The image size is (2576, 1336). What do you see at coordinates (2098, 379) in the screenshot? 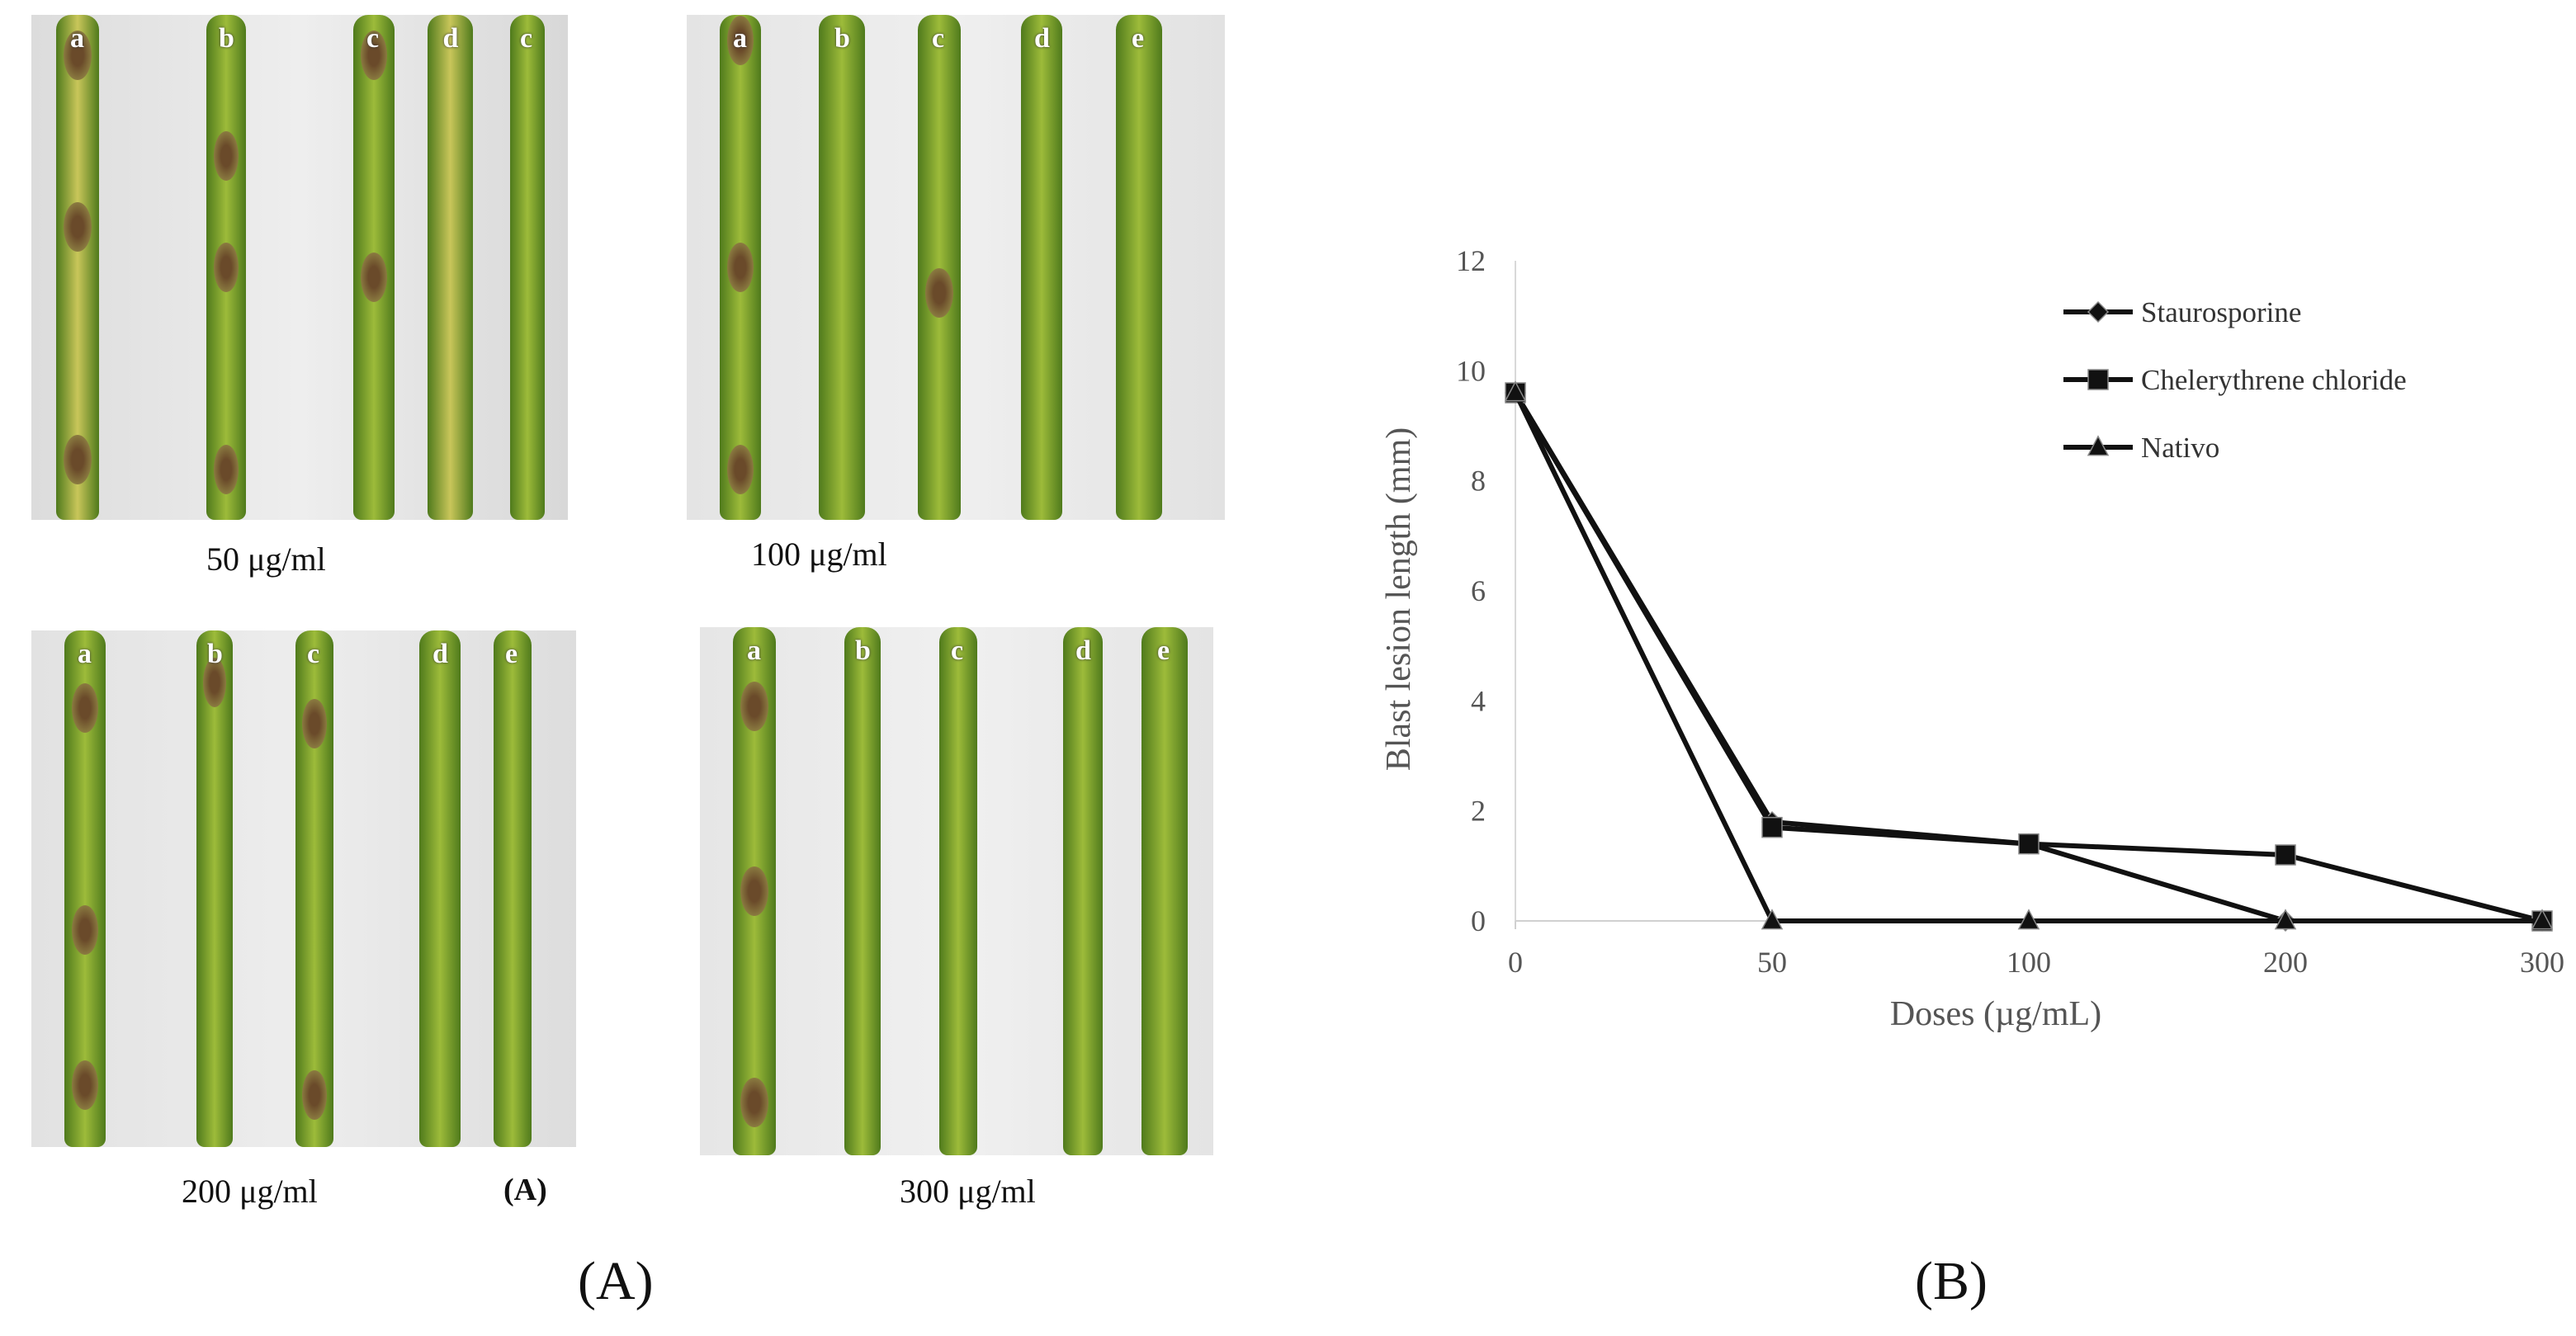
I see `legend-marker-square` at bounding box center [2098, 379].